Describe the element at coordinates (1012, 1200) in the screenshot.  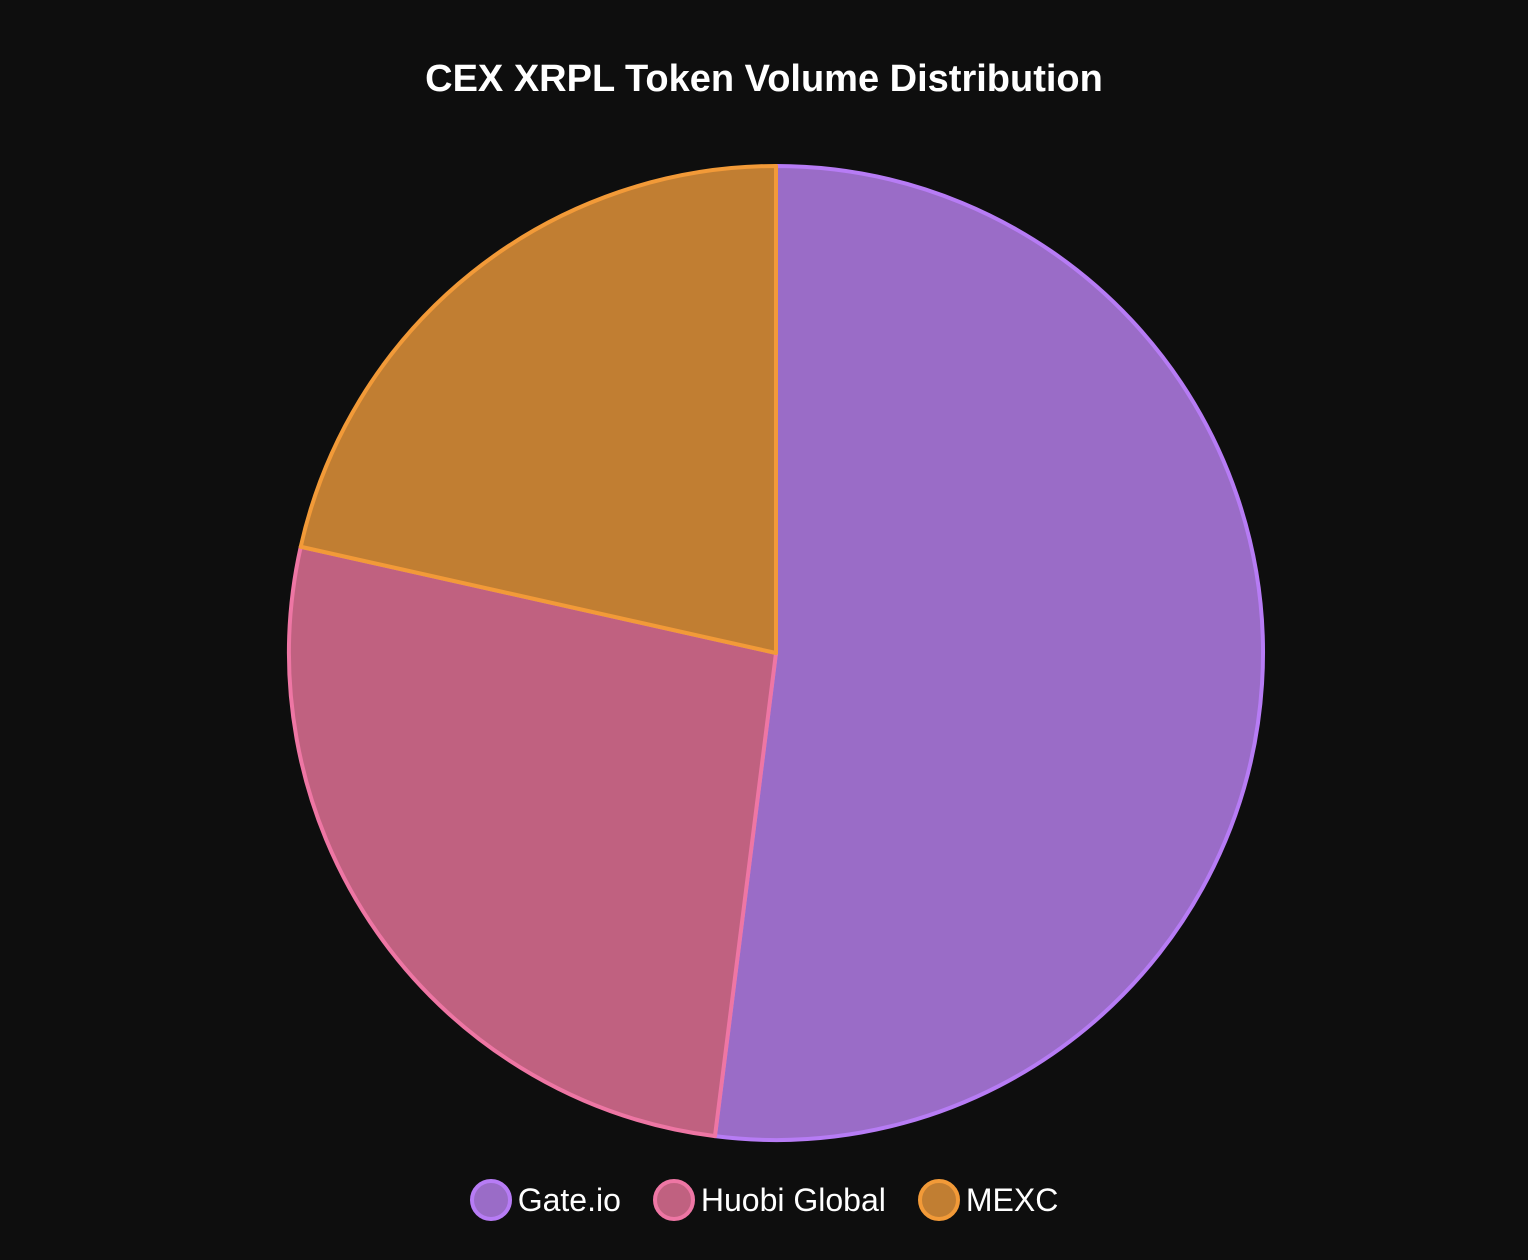
I see `legend-label: MEXC` at that location.